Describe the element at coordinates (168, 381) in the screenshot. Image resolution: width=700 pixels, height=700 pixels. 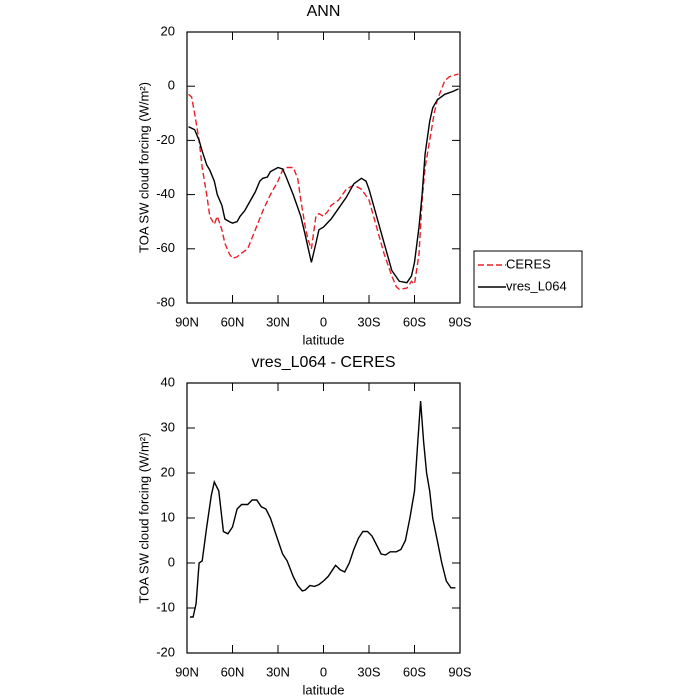
I see `y-tick-label: 40` at that location.